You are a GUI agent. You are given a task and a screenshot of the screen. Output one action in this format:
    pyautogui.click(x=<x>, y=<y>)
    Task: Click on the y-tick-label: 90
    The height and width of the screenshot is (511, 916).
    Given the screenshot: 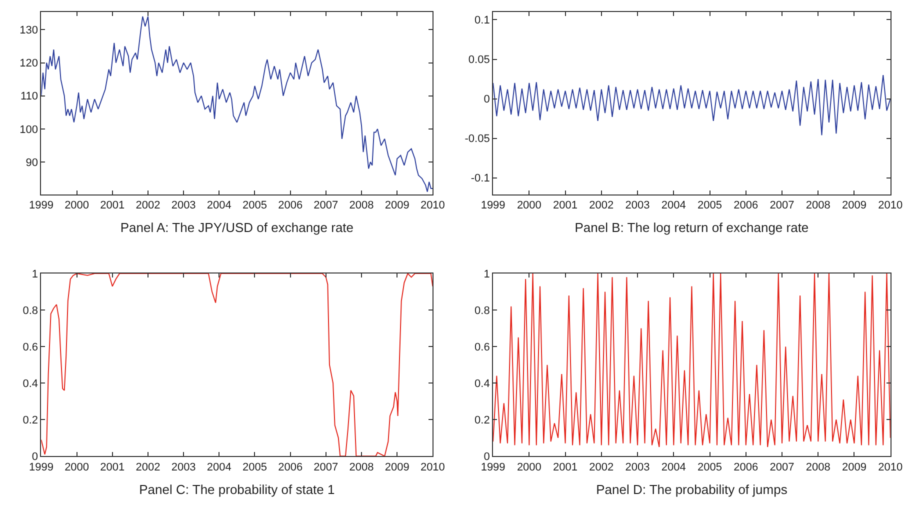 What is the action you would take?
    pyautogui.click(x=32, y=162)
    